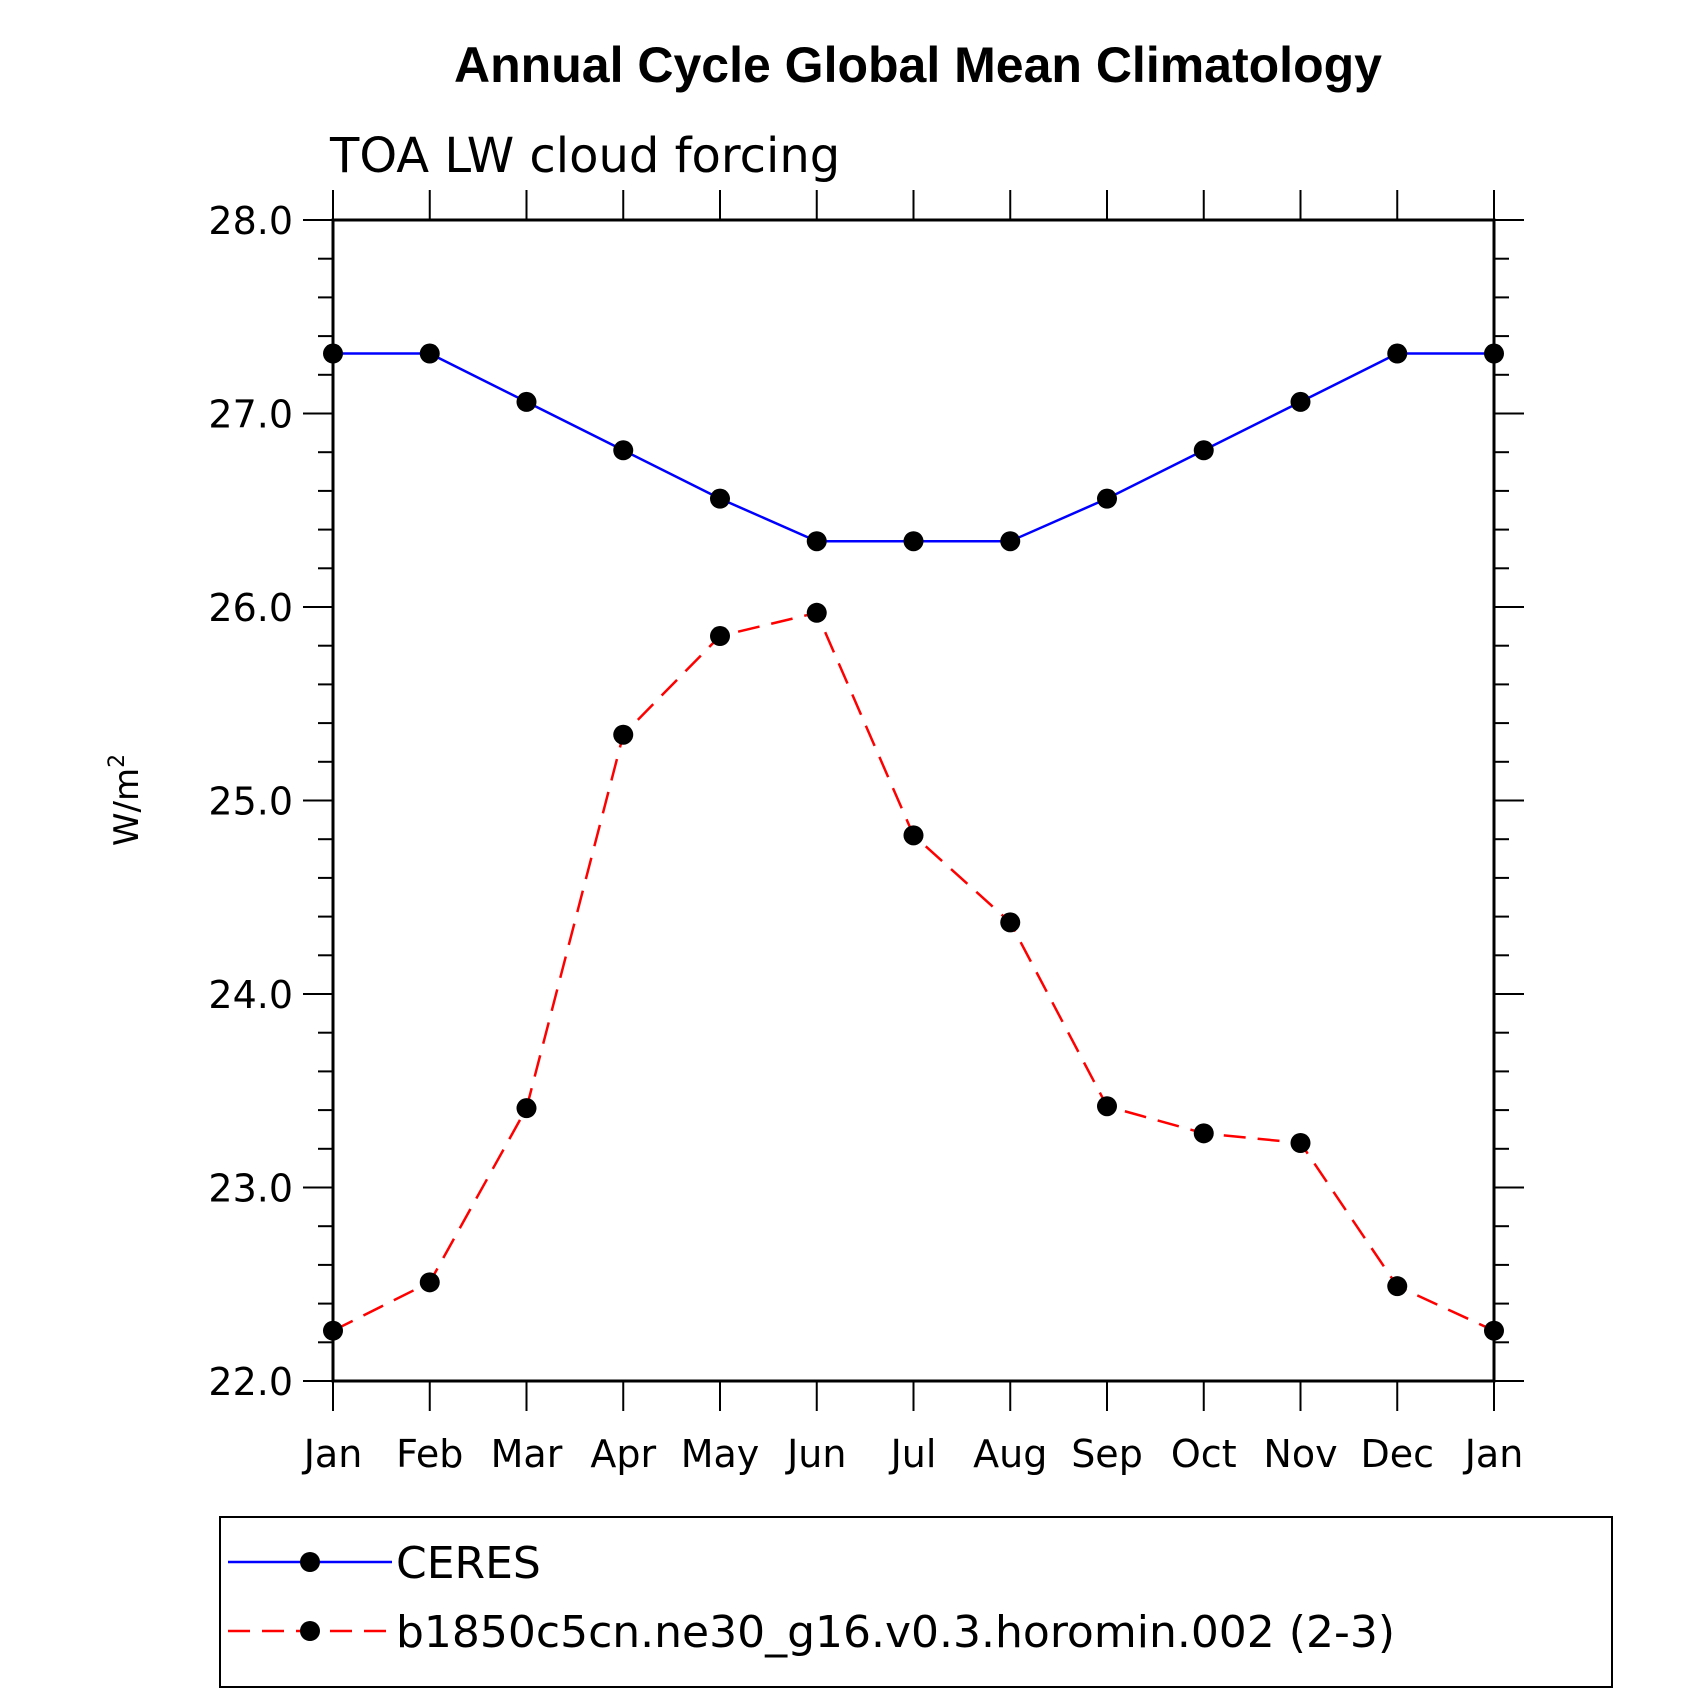  What do you see at coordinates (1300, 1454) in the screenshot?
I see `x-tick-label: Nov` at bounding box center [1300, 1454].